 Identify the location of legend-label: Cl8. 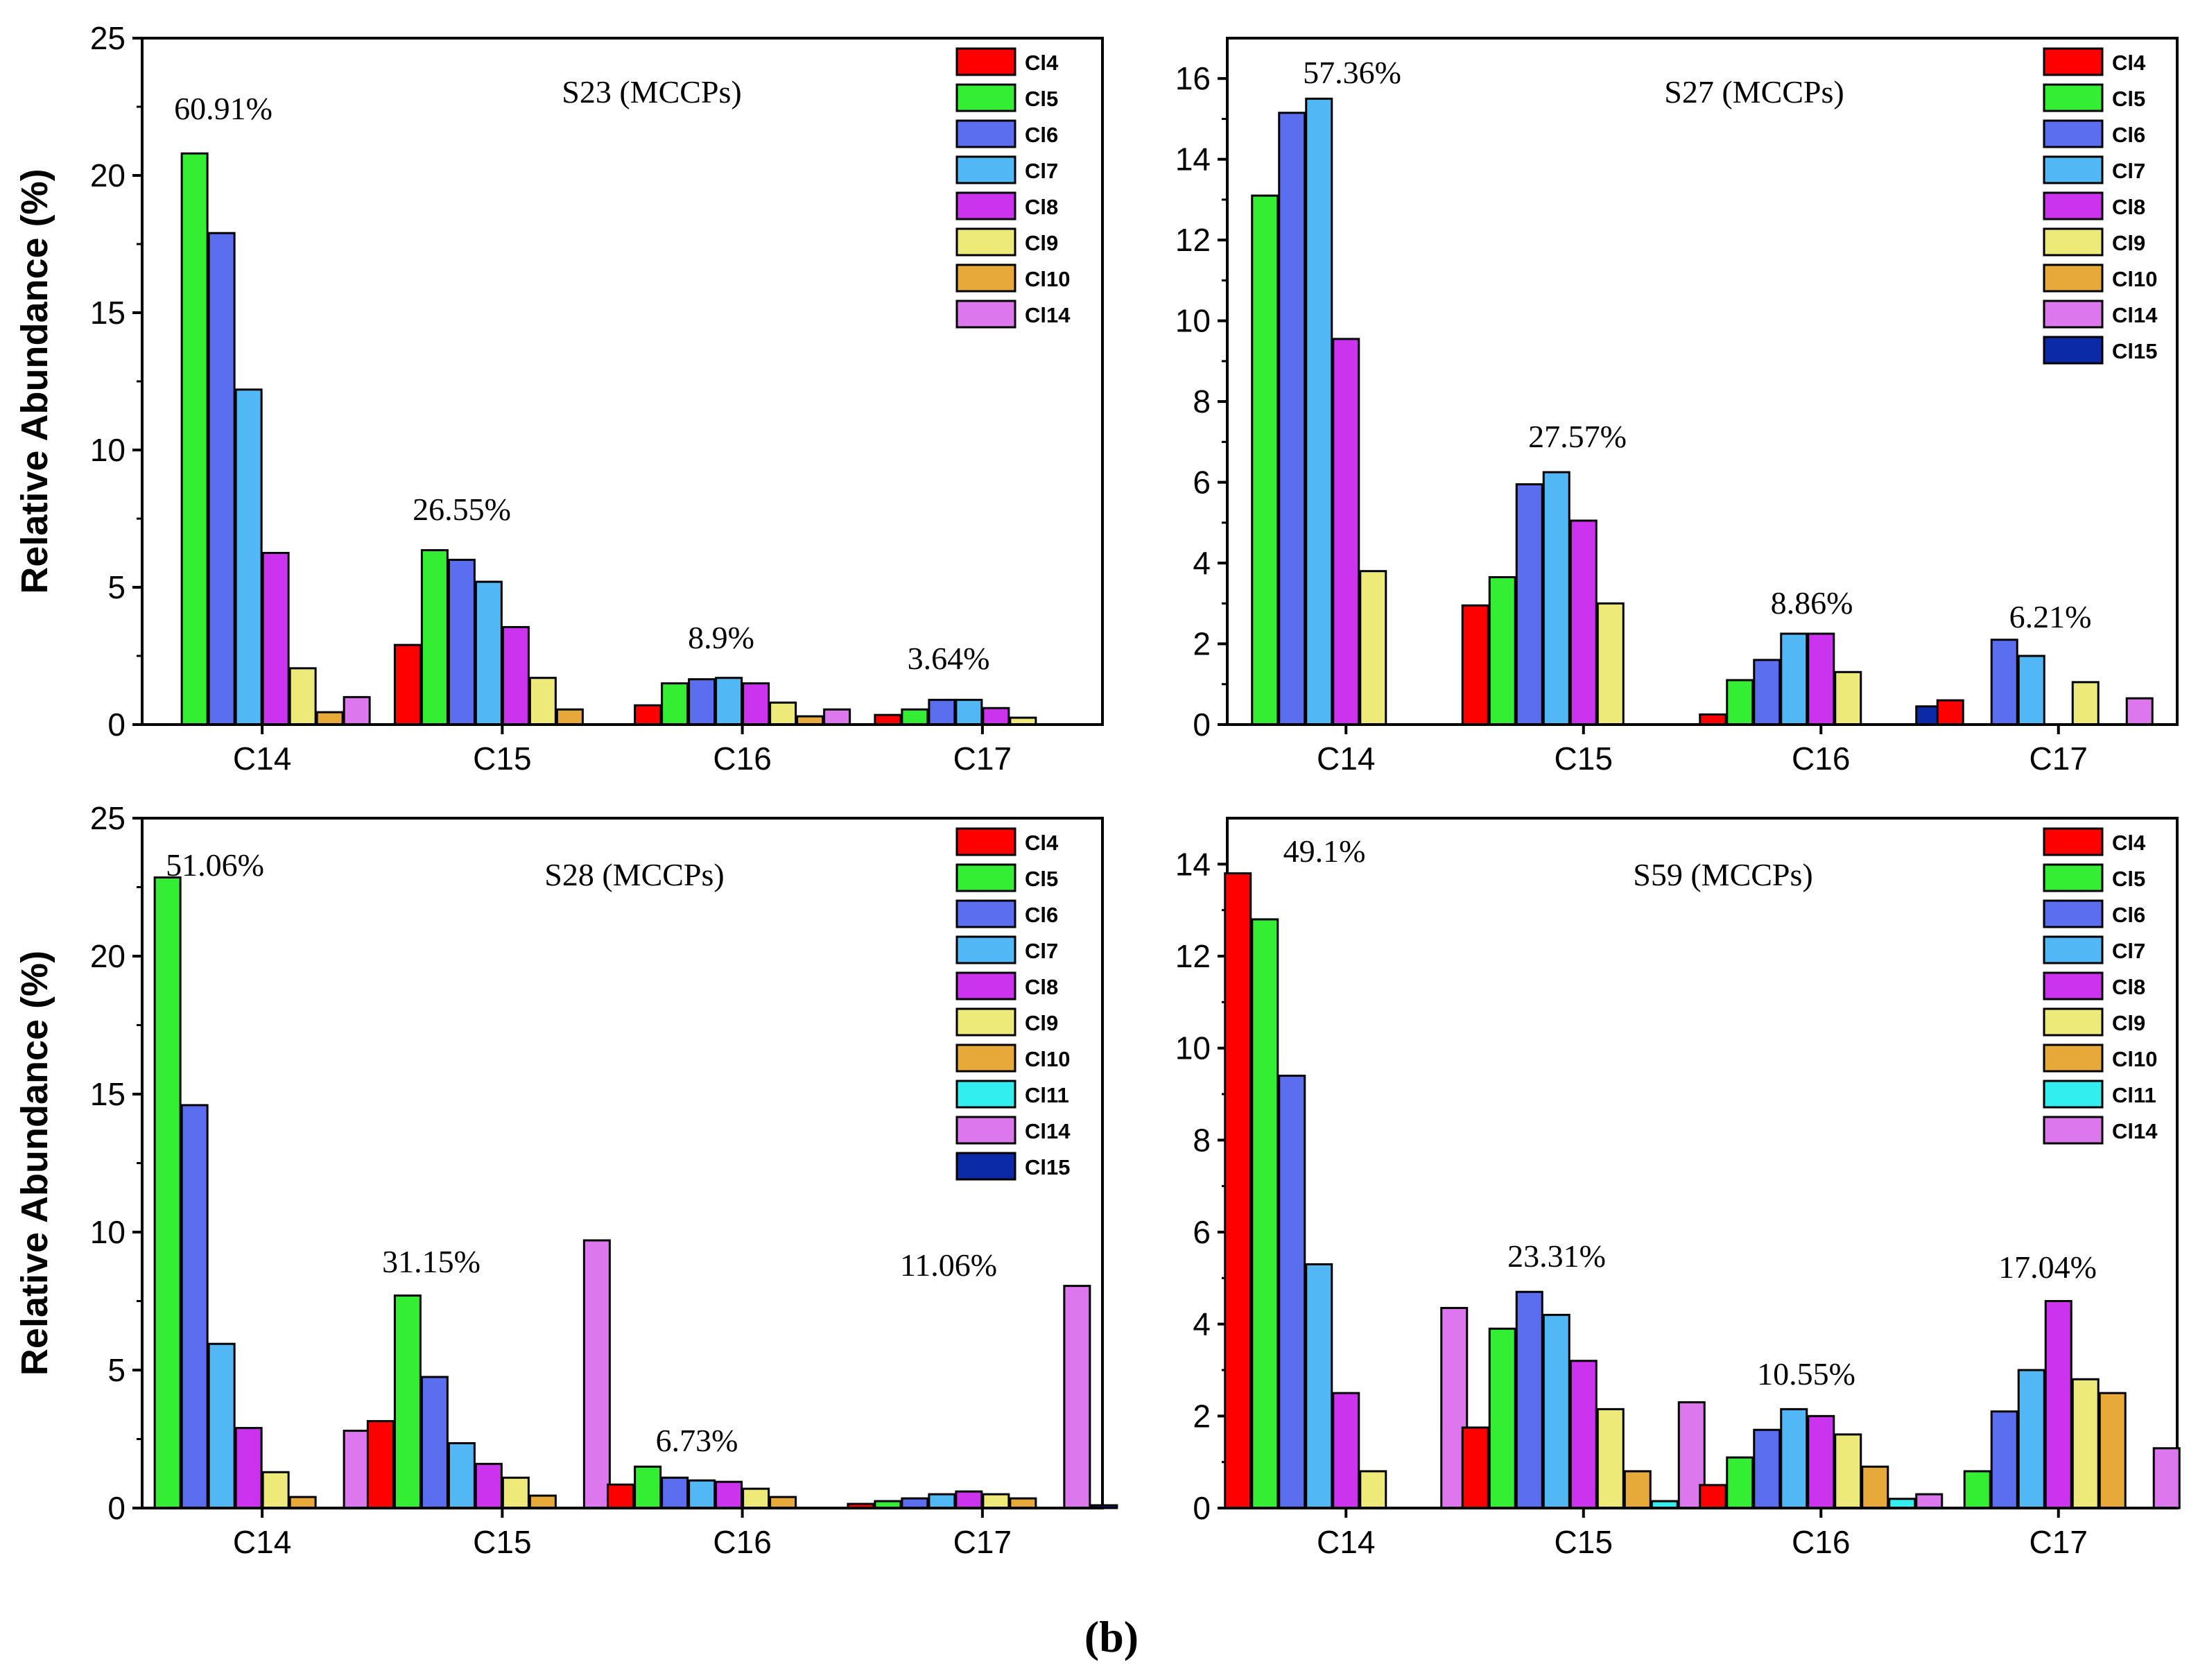
(2128, 207).